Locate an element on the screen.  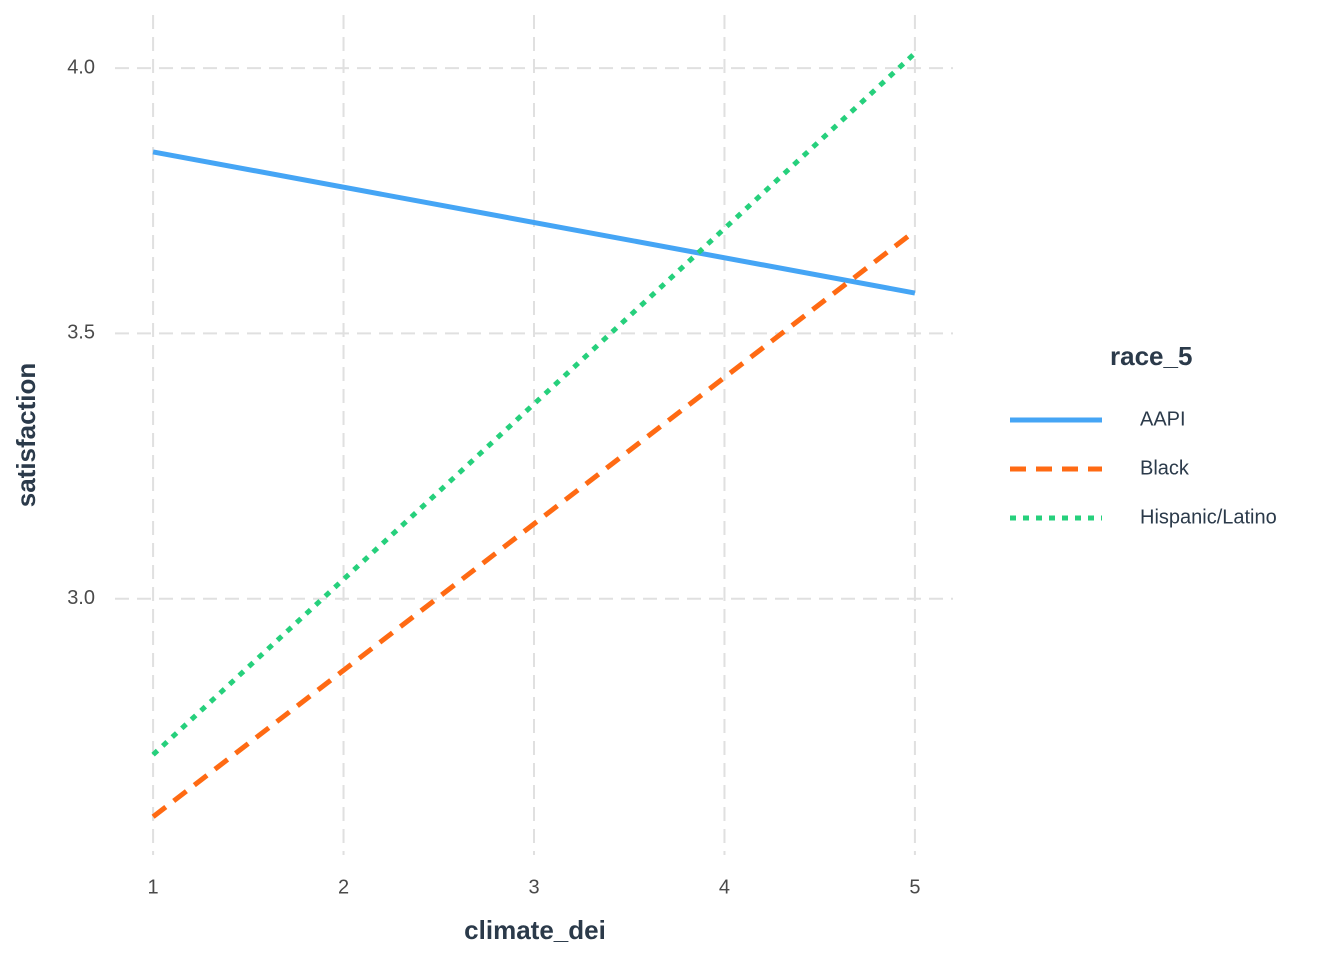
y-axis-title: satisfaction is located at coordinates (26, 435).